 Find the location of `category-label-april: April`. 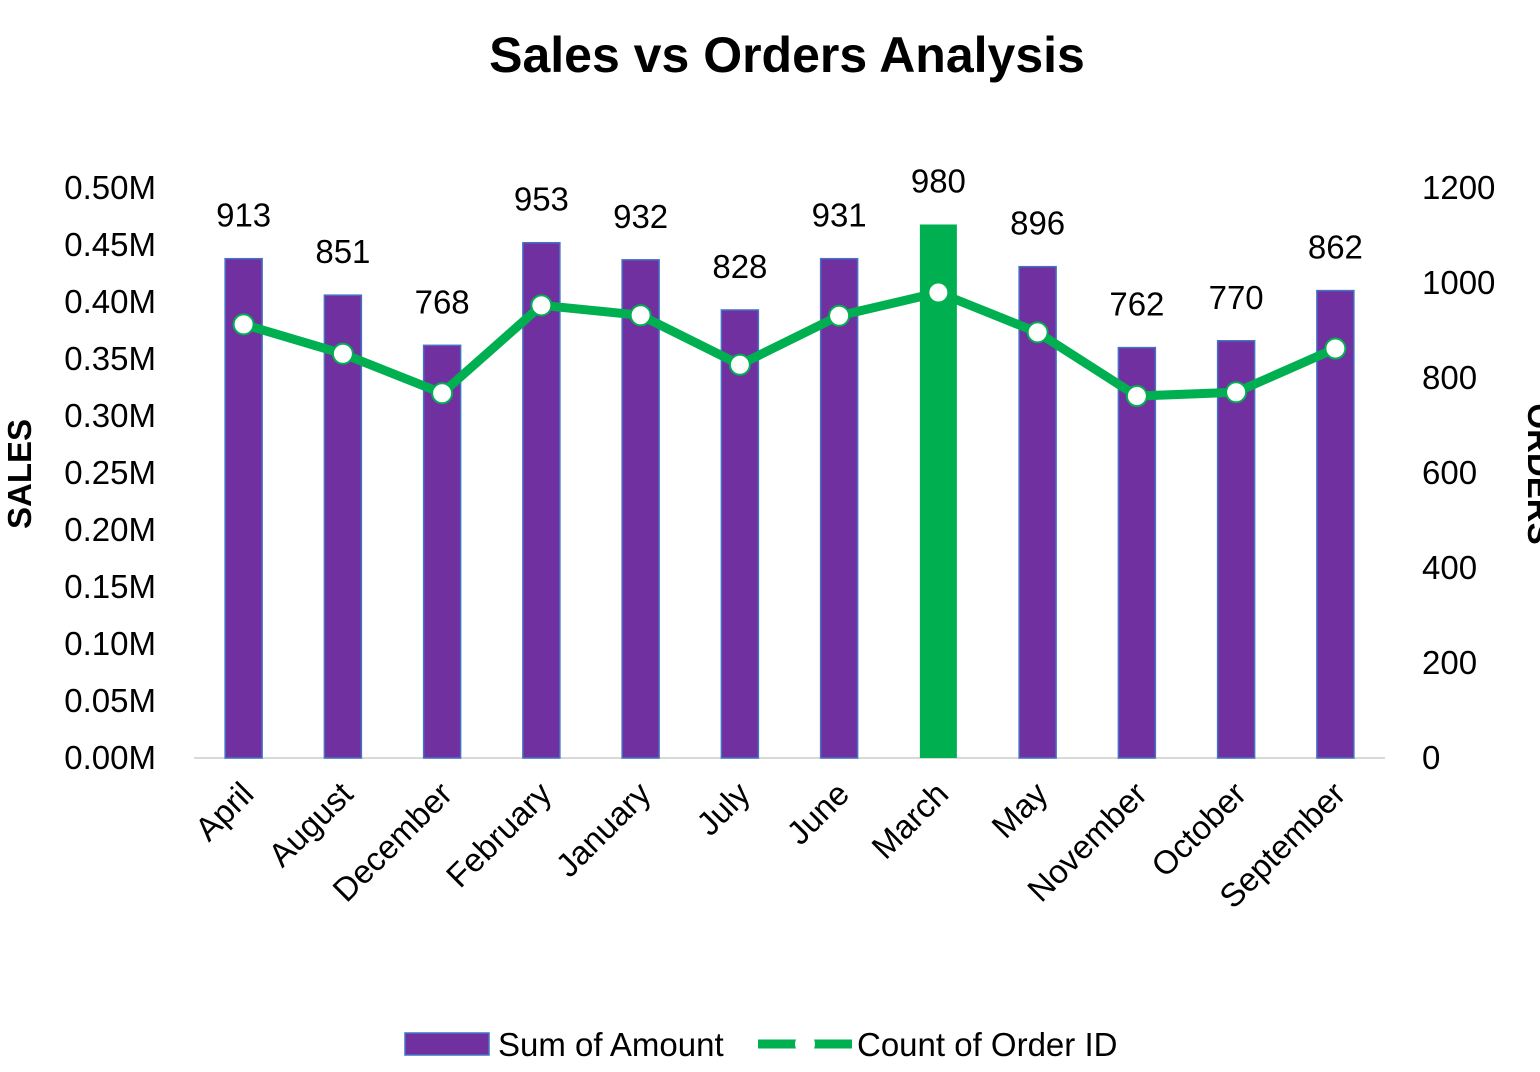

category-label-april: April is located at coordinates (224, 811).